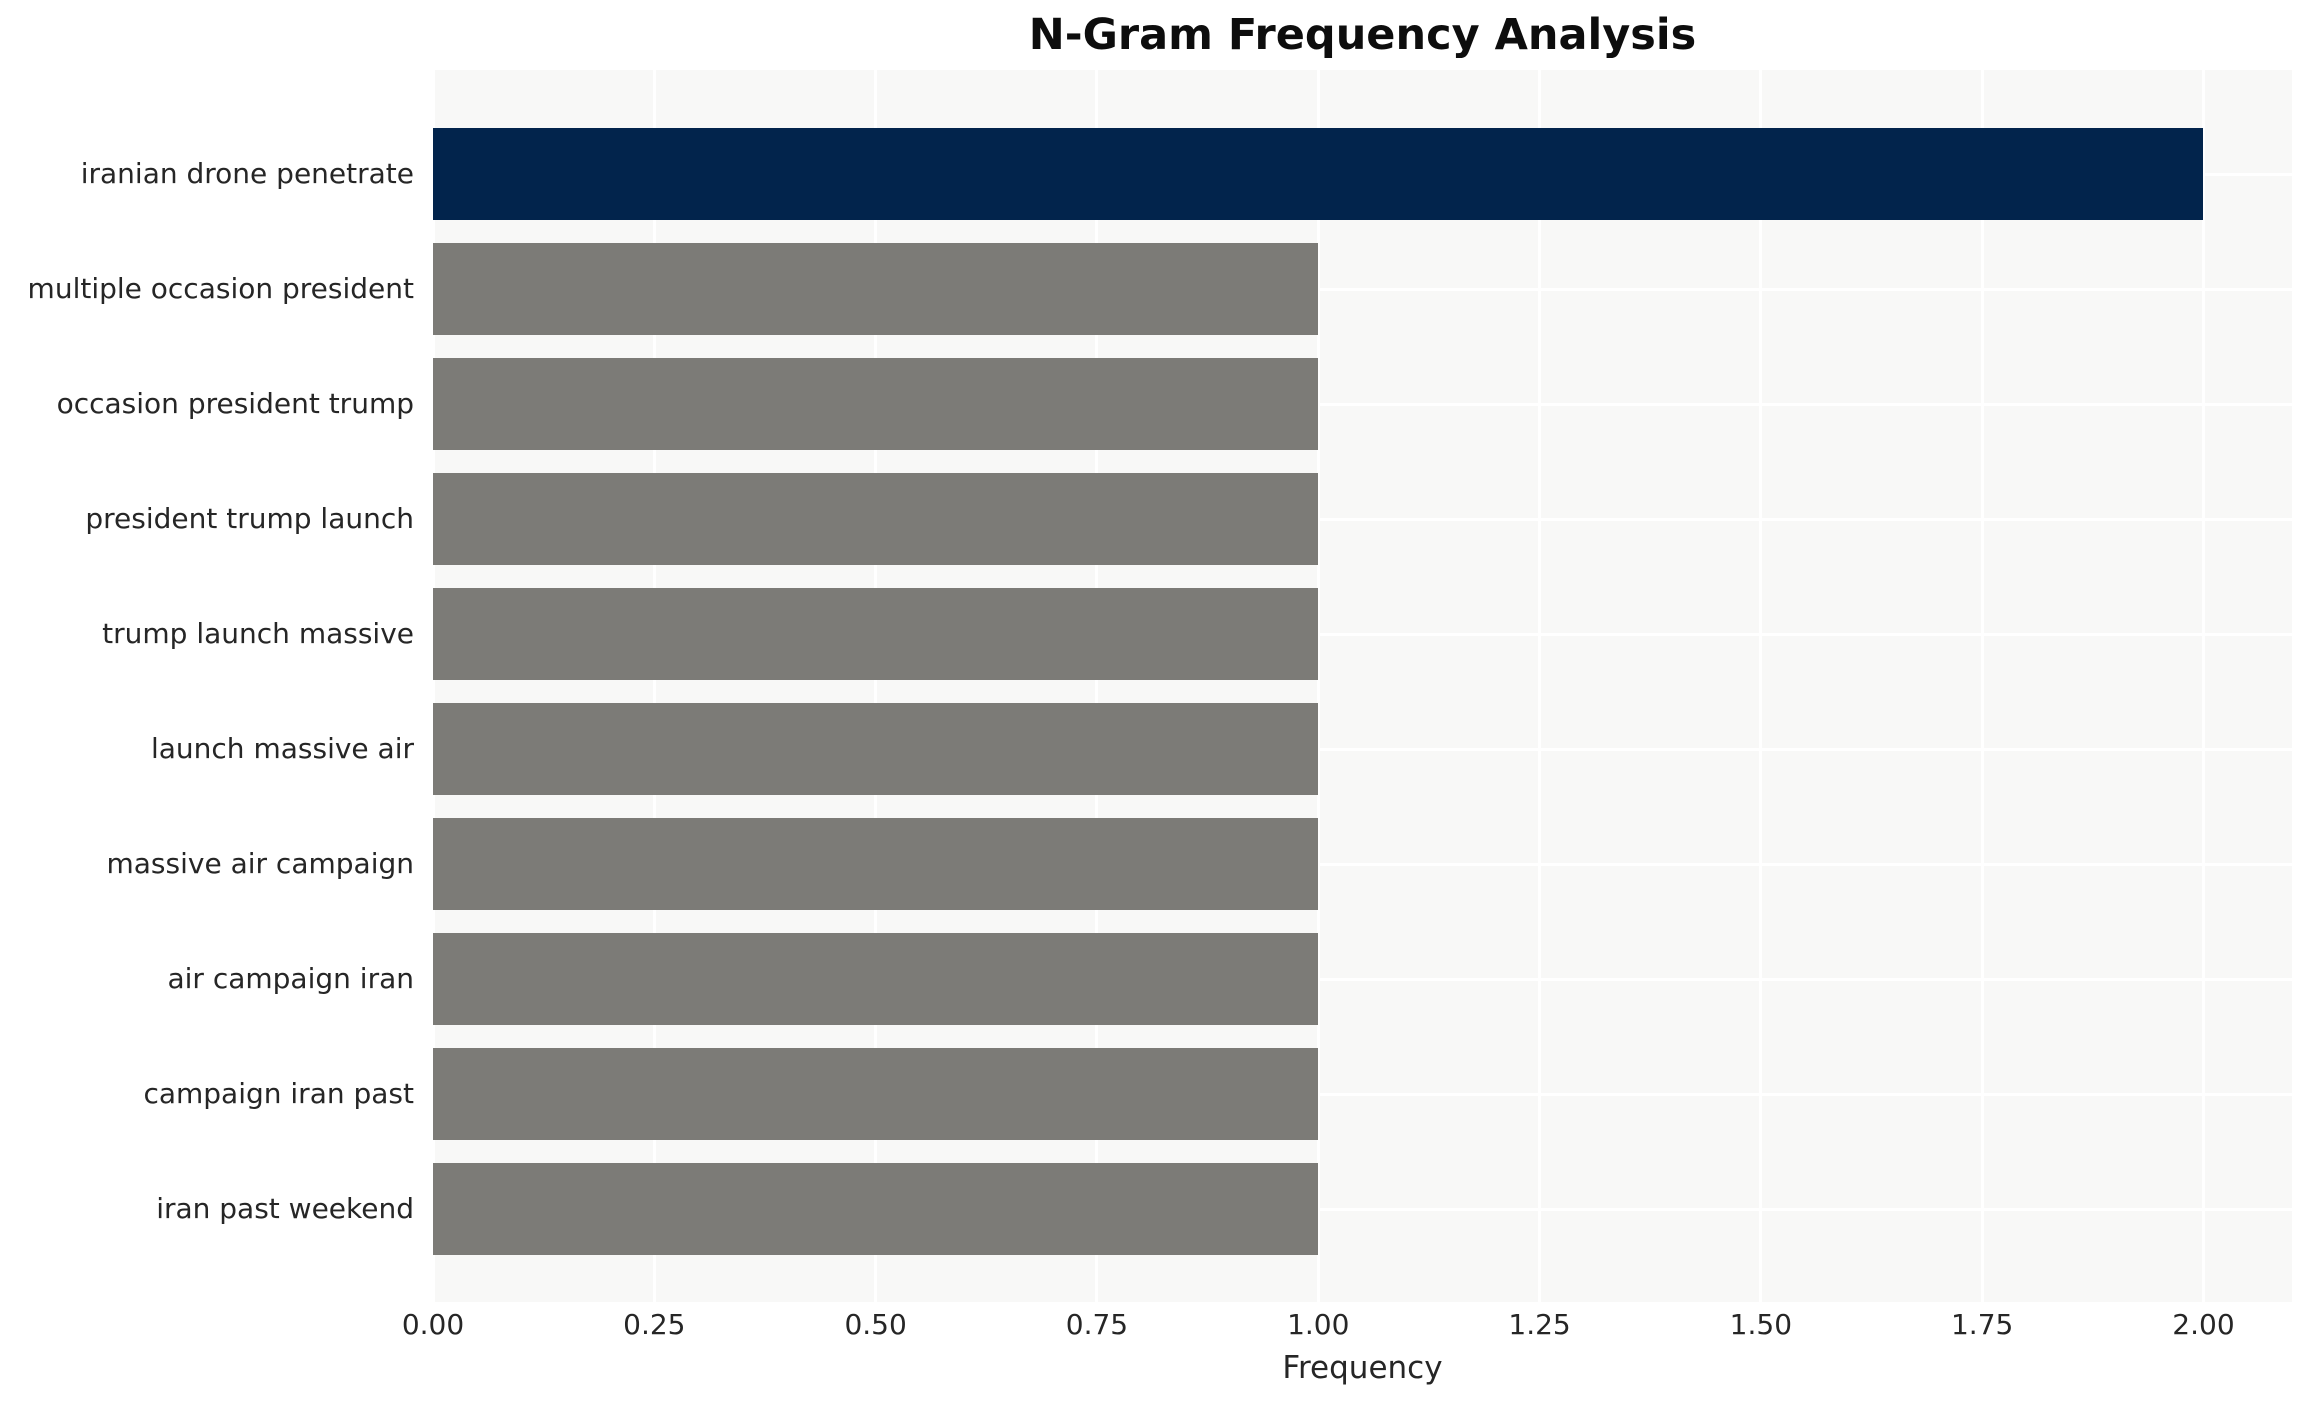  I want to click on category-label: iran past weekend, so click(285, 1208).